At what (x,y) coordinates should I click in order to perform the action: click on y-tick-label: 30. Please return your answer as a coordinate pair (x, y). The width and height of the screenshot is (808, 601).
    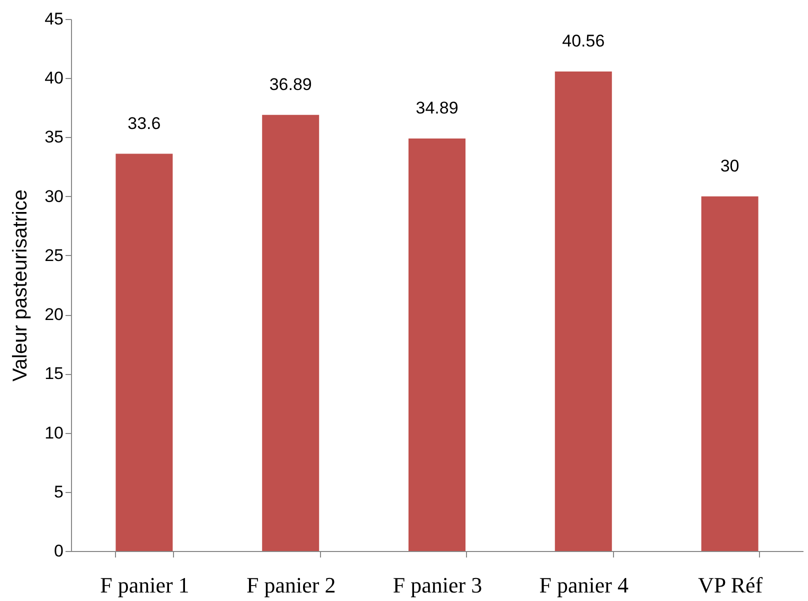
    Looking at the image, I should click on (54, 196).